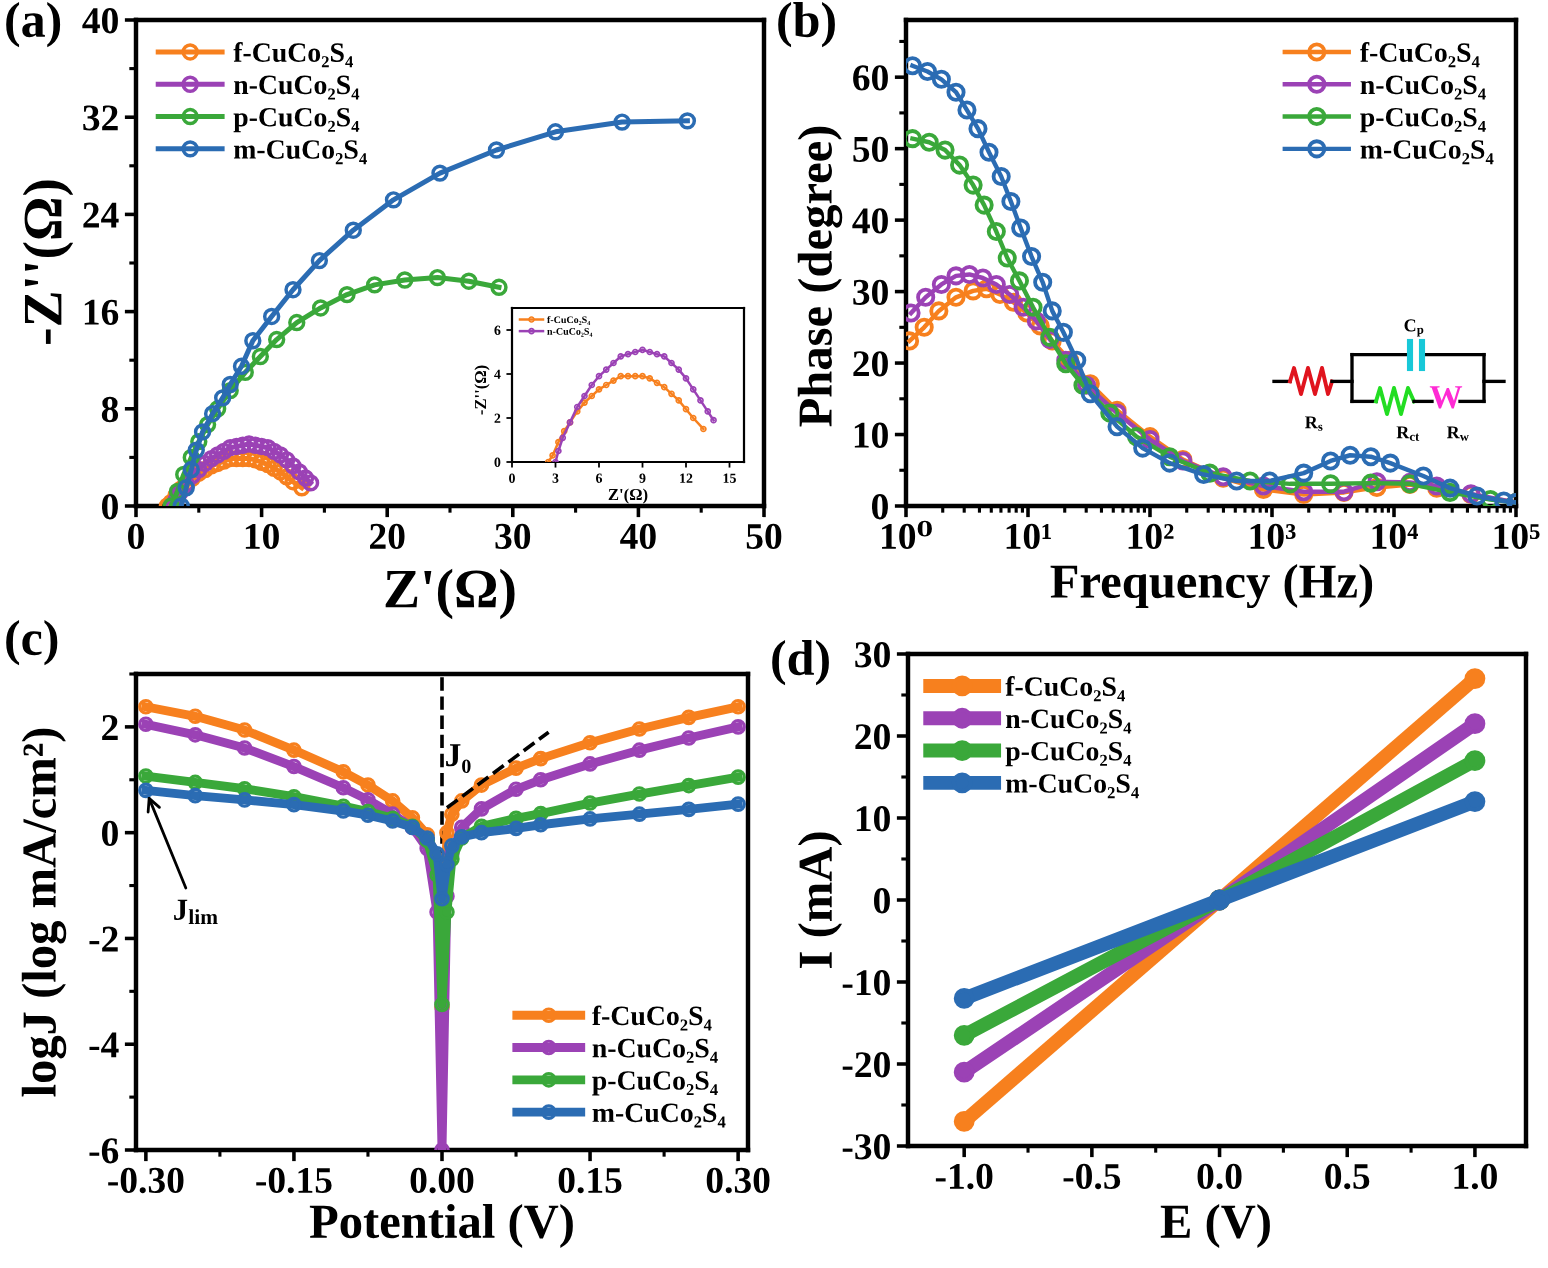  Describe the element at coordinates (820, 276) in the screenshot. I see `y-axis-title: Phase (degree)` at that location.